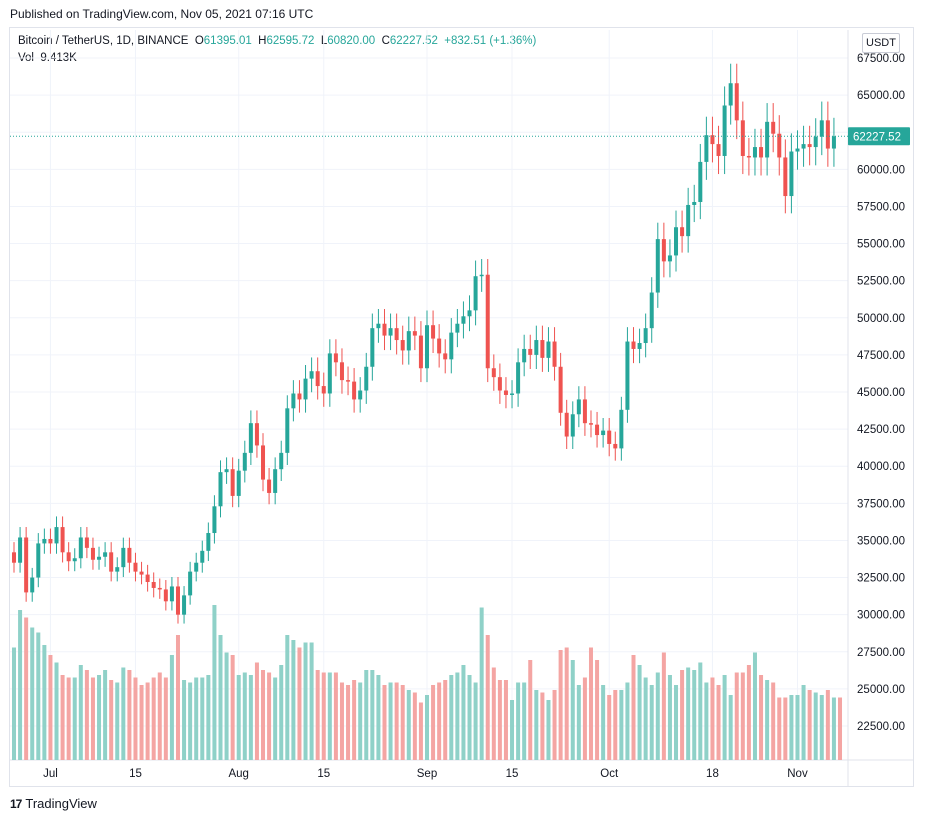 The width and height of the screenshot is (926, 822). I want to click on currency-unit-button: USDT, so click(881, 43).